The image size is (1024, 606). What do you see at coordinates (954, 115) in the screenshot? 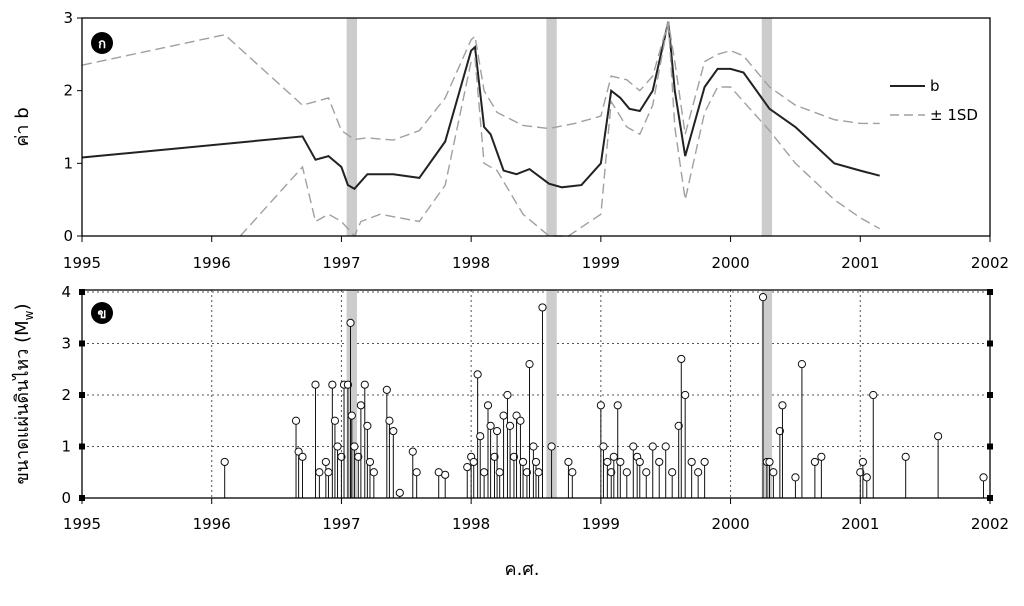
I see `legend-label-sd: ± 1SD` at bounding box center [954, 115].